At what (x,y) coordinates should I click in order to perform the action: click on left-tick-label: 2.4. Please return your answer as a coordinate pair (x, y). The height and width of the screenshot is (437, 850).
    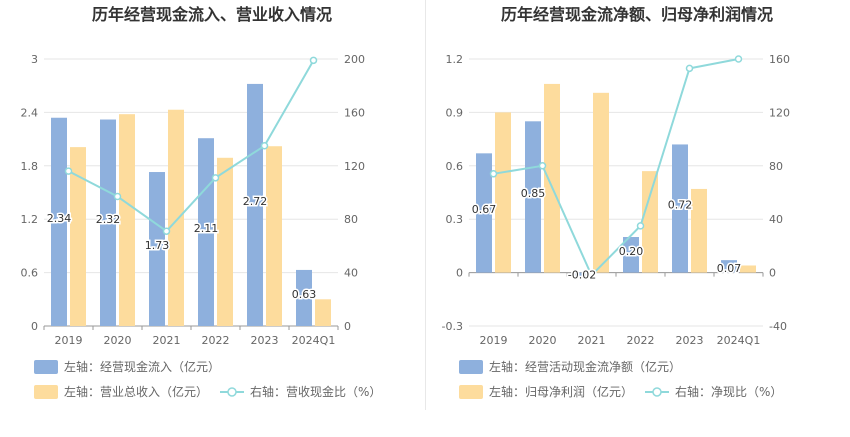
    Looking at the image, I should click on (30, 112).